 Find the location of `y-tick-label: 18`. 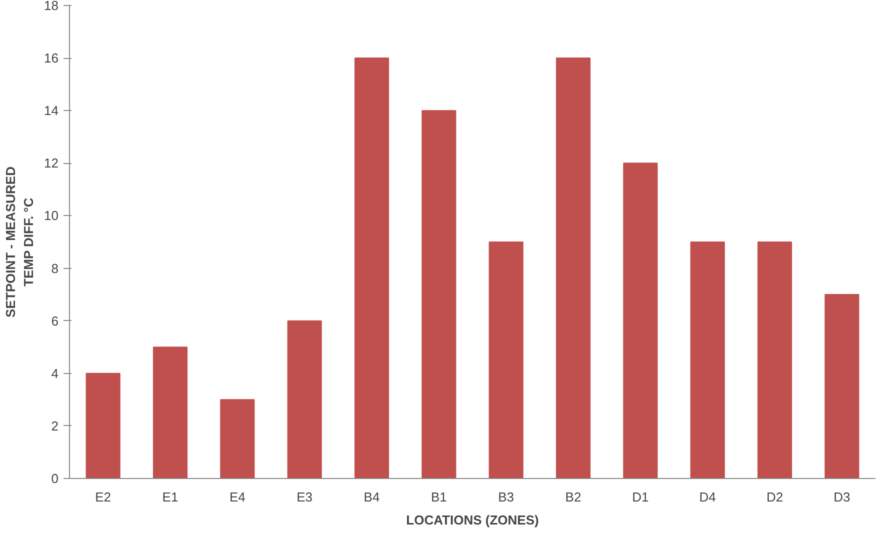

y-tick-label: 18 is located at coordinates (51, 6).